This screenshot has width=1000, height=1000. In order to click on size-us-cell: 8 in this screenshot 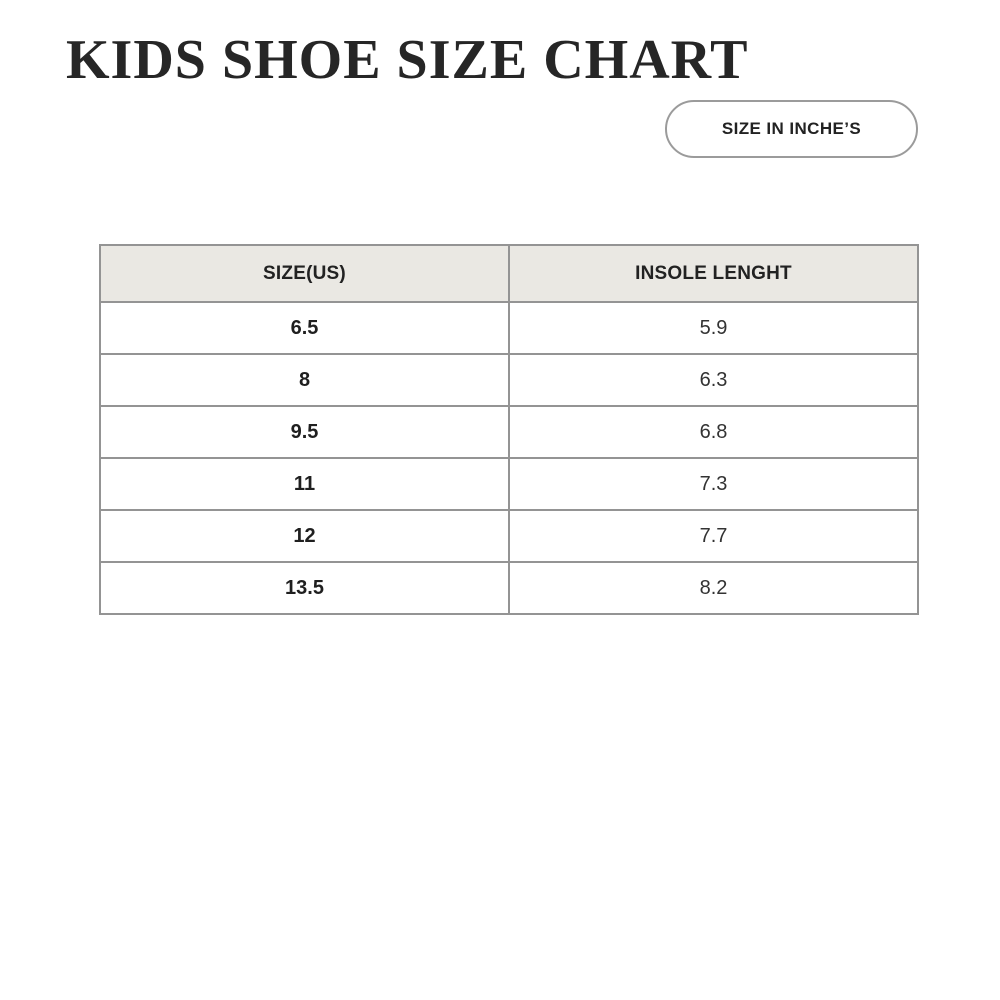, I will do `click(304, 380)`.